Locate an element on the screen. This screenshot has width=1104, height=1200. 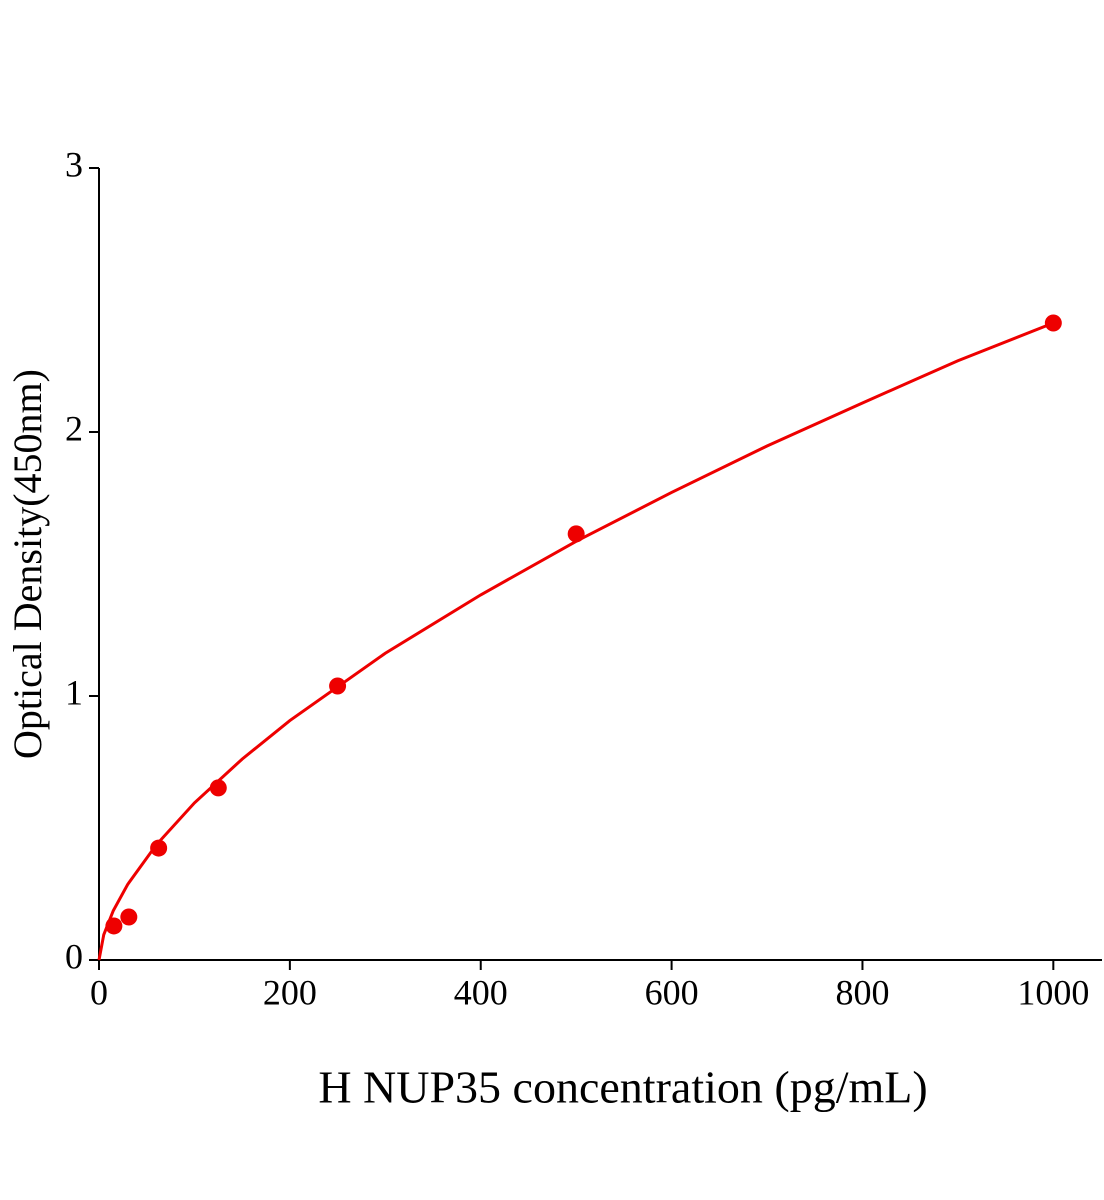
x-tick-label: 600 is located at coordinates (672, 992).